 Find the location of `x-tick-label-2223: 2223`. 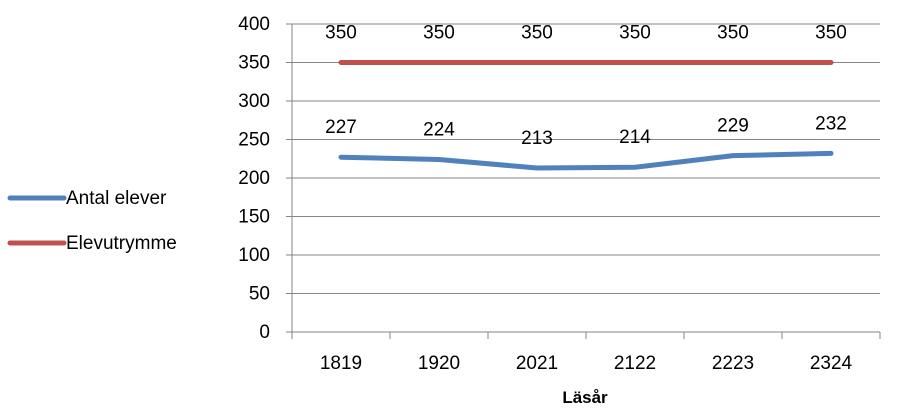

x-tick-label-2223: 2223 is located at coordinates (733, 363).